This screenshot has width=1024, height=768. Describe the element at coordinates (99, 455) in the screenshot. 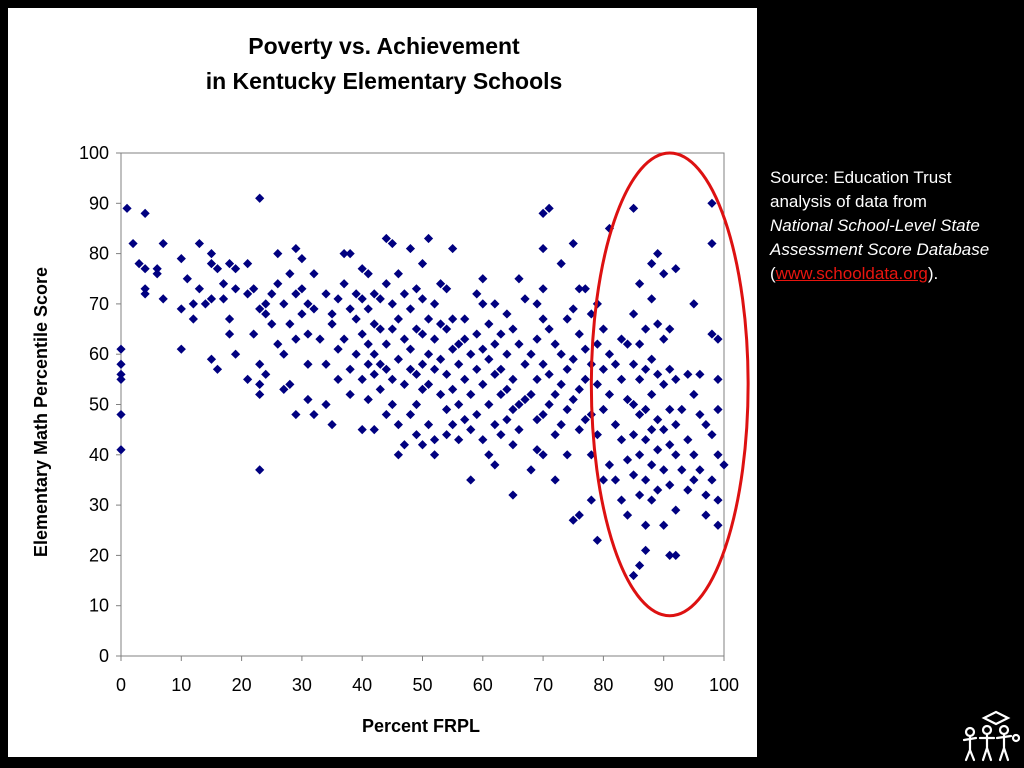

I see `y-tick-label: 40` at that location.